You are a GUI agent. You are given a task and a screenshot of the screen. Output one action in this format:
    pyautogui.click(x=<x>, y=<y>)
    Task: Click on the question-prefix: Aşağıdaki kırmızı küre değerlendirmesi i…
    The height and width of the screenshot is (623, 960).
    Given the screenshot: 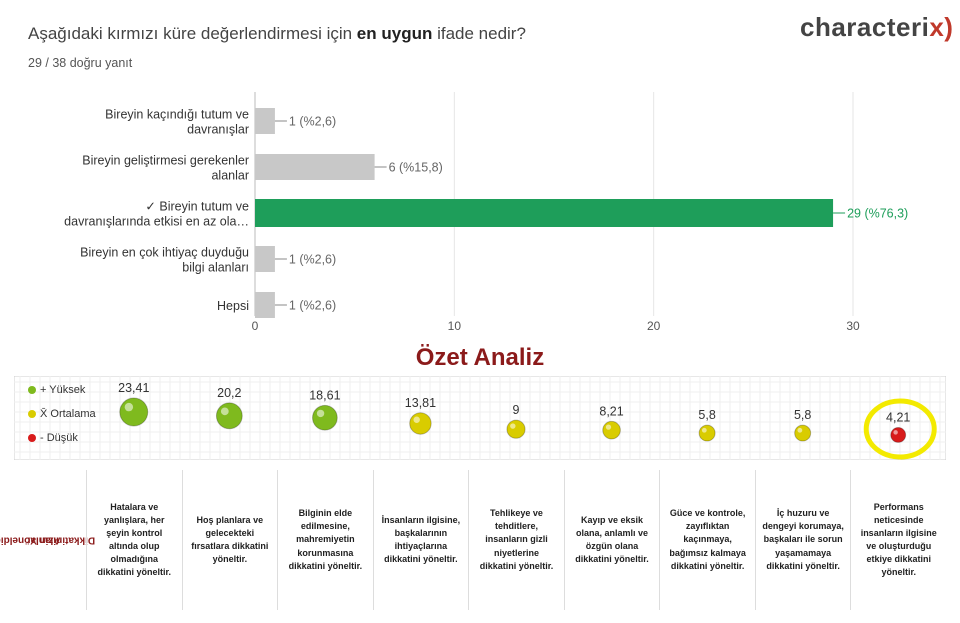 What is the action you would take?
    pyautogui.click(x=192, y=33)
    